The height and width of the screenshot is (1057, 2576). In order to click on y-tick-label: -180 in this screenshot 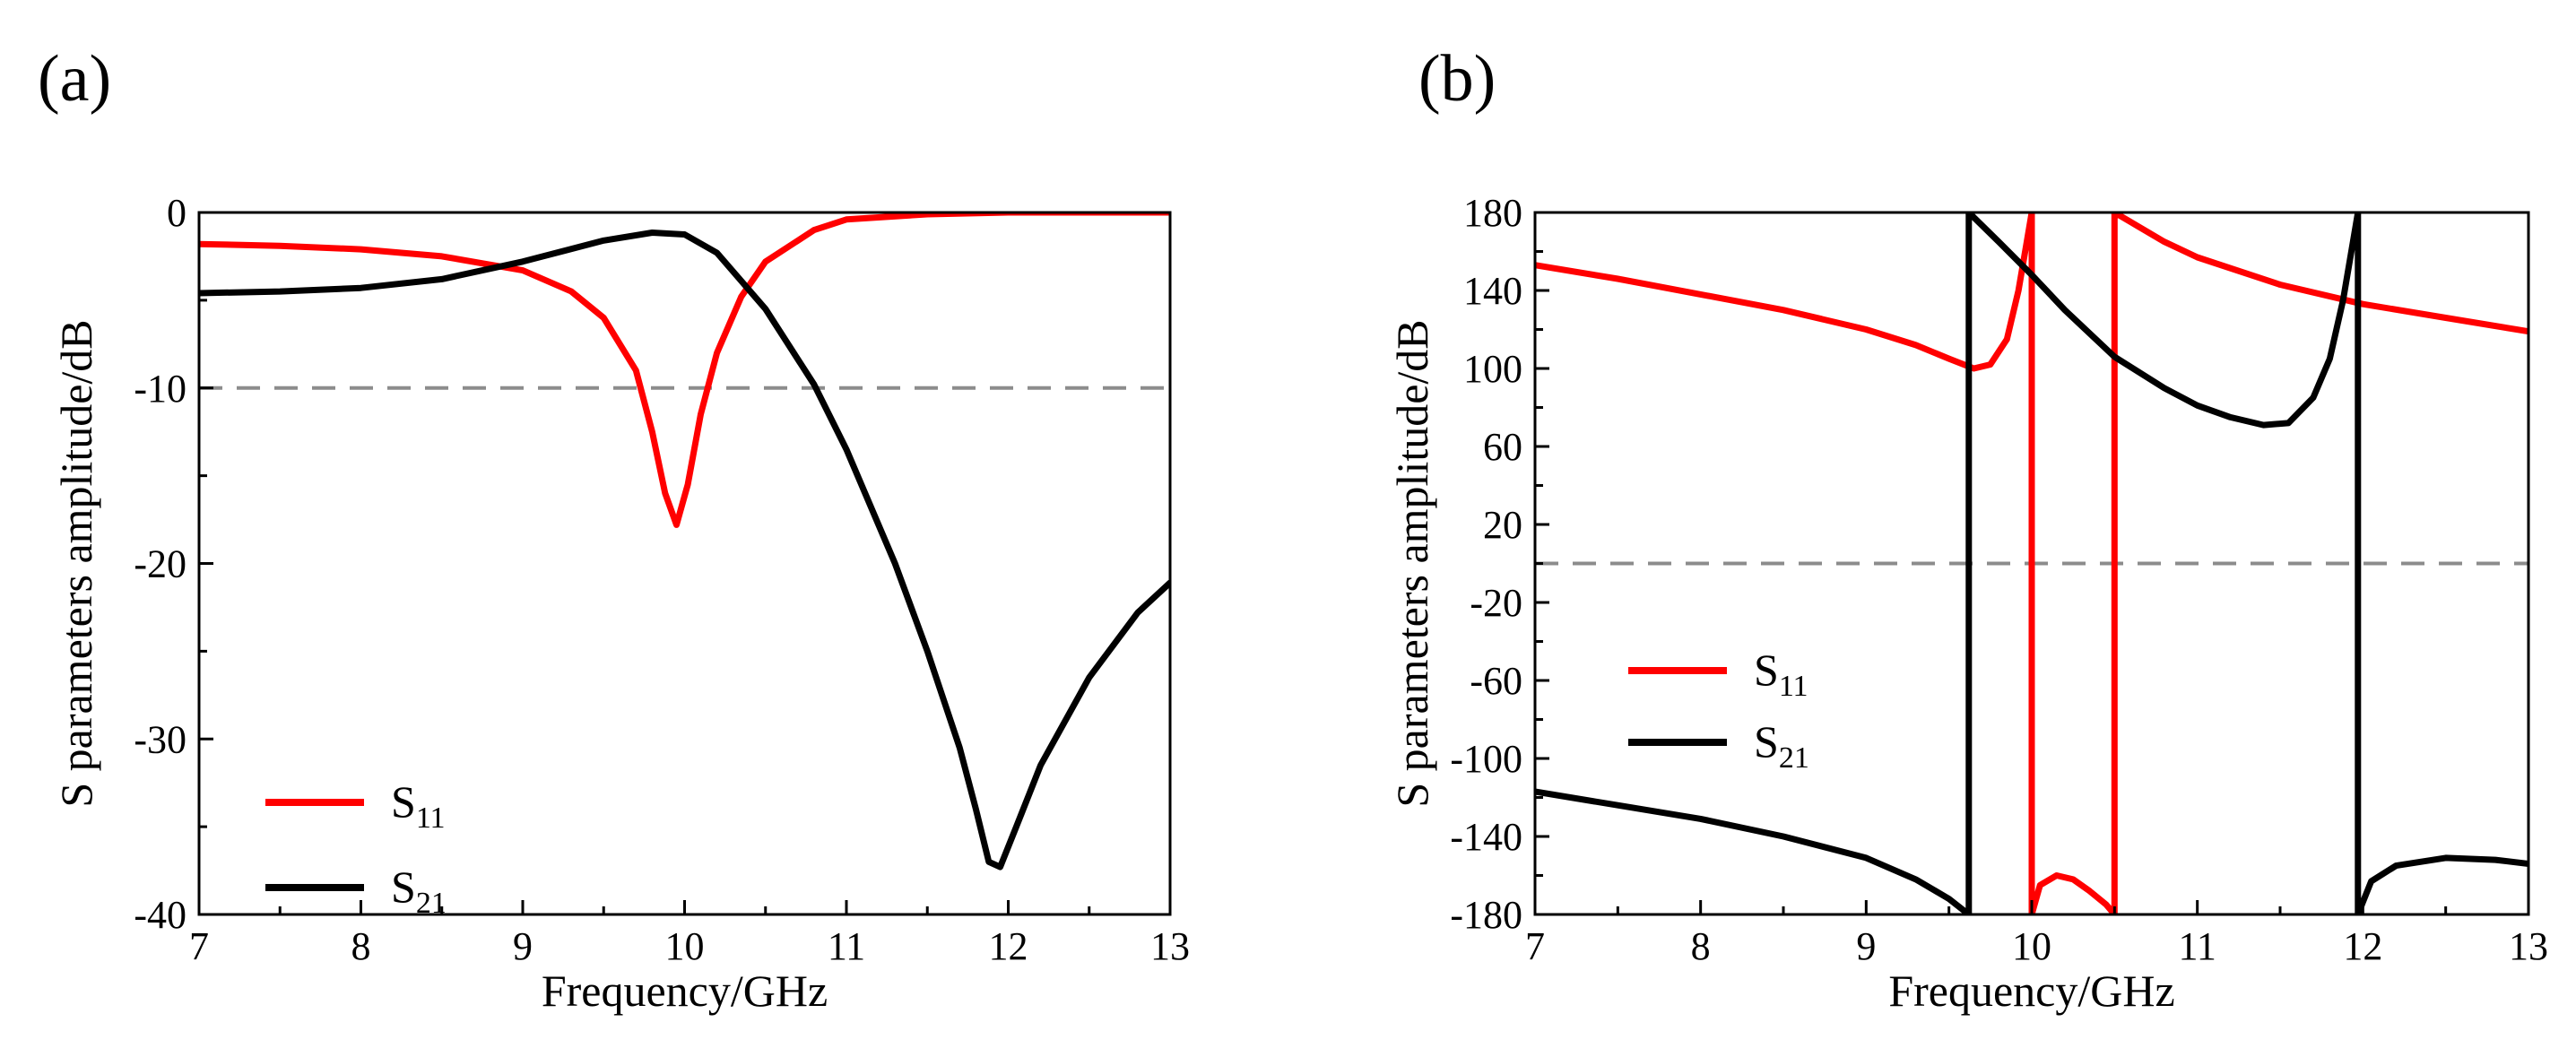, I will do `click(1486, 915)`.